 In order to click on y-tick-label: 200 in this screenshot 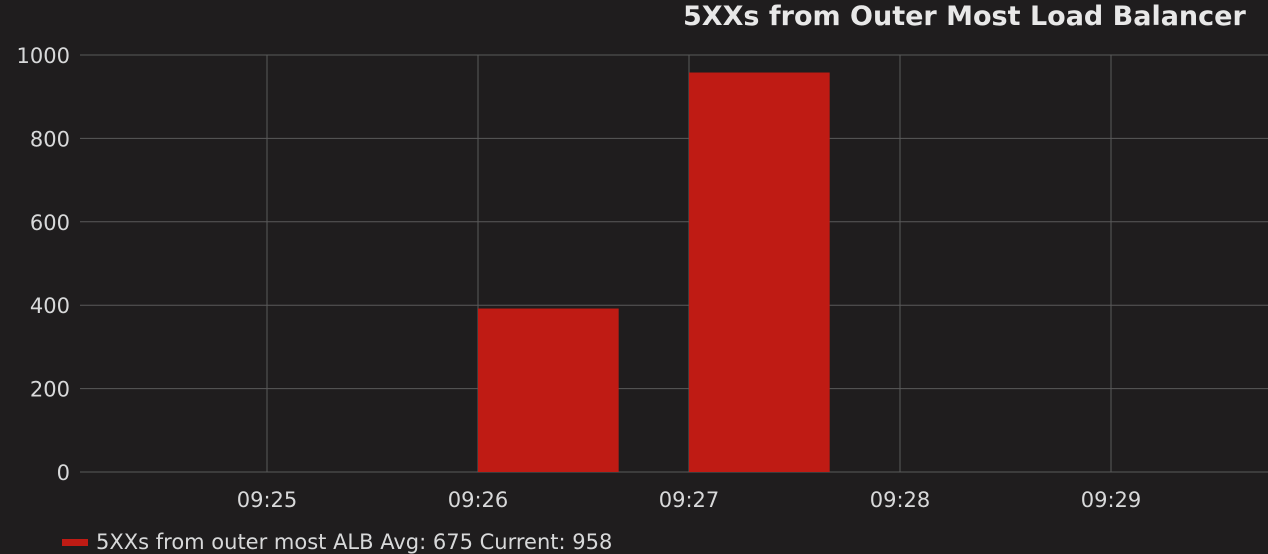, I will do `click(50, 390)`.